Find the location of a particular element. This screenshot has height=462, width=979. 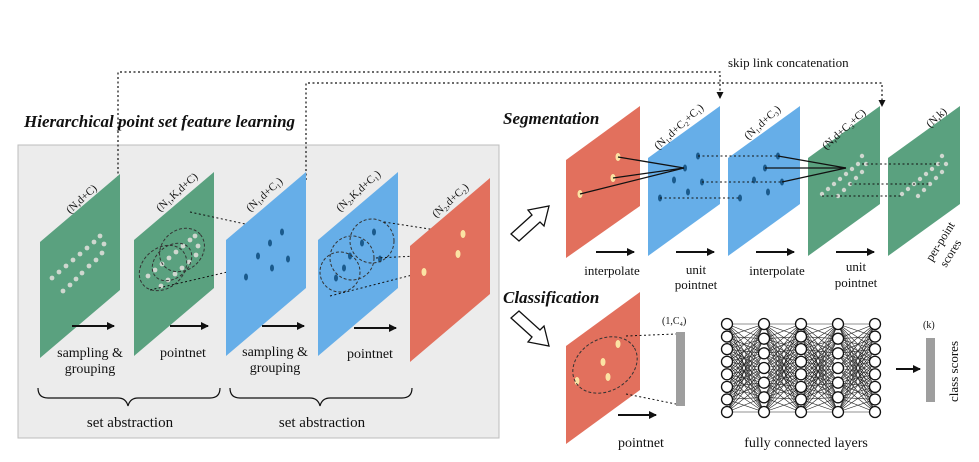

seg-layer-green-2-points is located at coordinates (924, 176).